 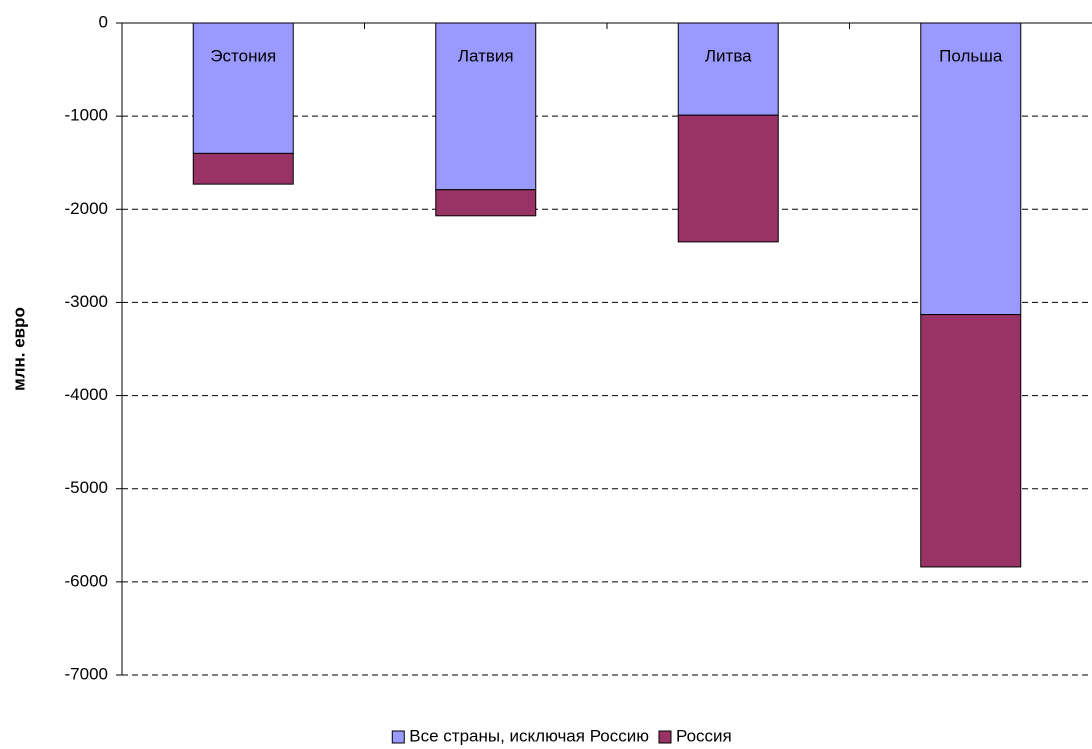 What do you see at coordinates (243, 55) in the screenshot?
I see `category-label: Эстония` at bounding box center [243, 55].